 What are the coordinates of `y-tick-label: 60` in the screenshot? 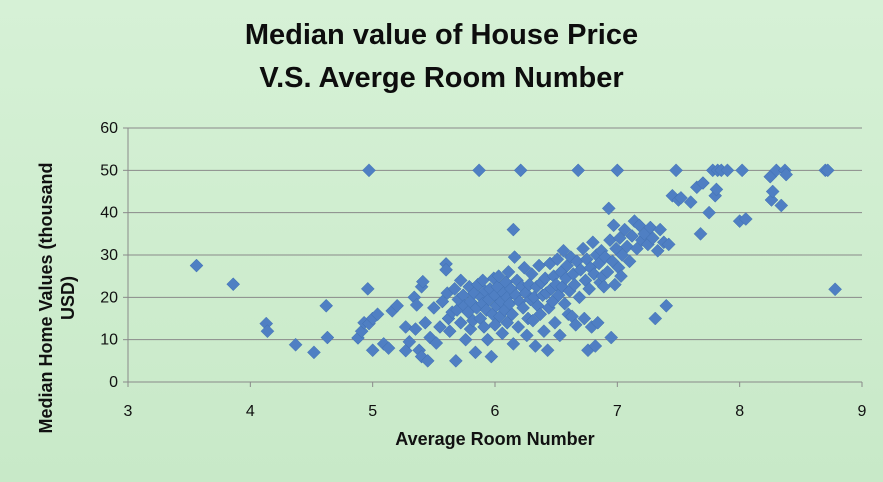 It's located at (109, 128).